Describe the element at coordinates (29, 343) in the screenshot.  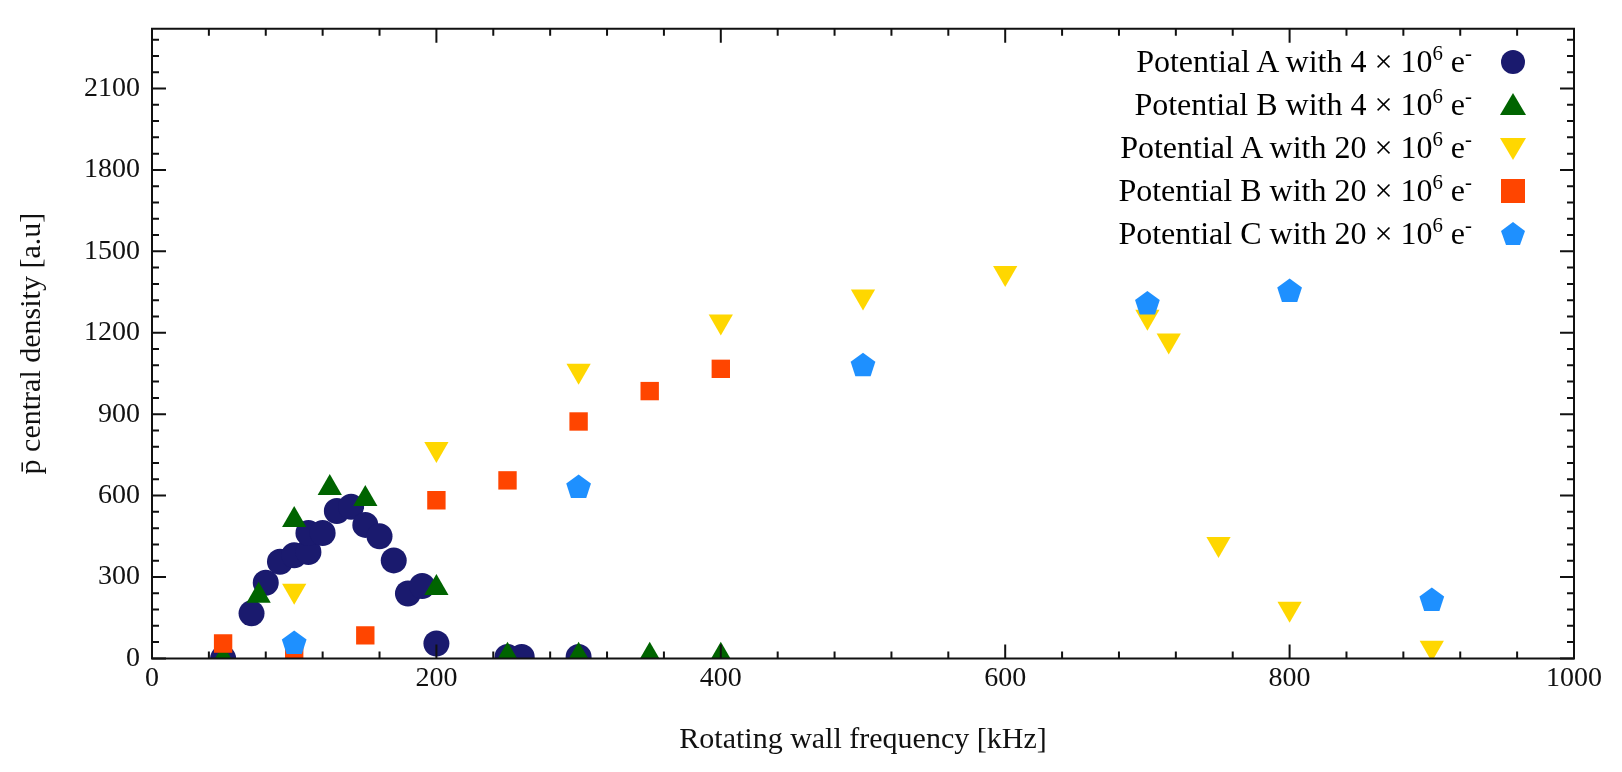
I see `y-axis-title: p̄ central density [a.u]` at that location.